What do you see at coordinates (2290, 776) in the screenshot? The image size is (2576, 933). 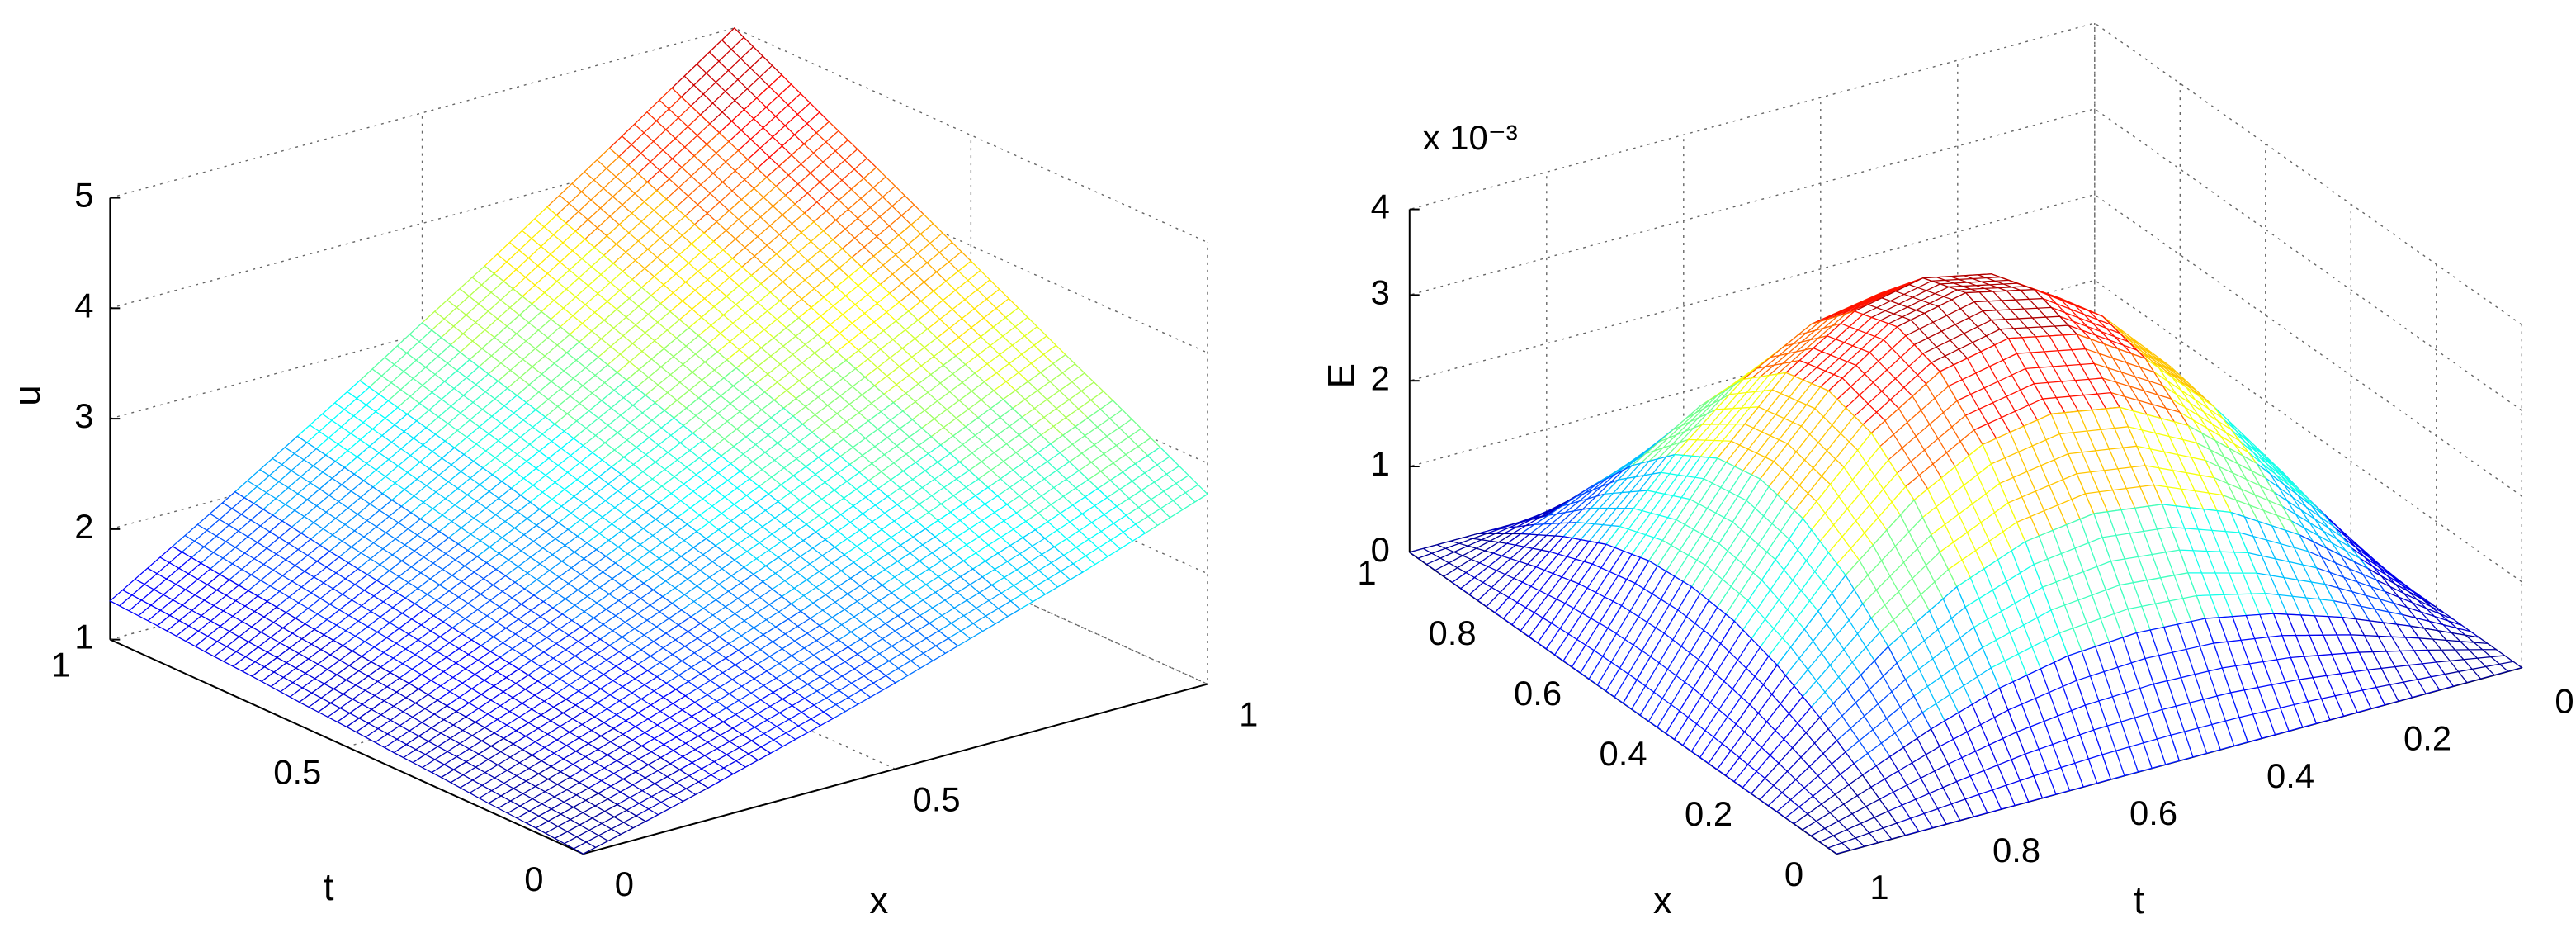 I see `y-tick-label: 0.4` at bounding box center [2290, 776].